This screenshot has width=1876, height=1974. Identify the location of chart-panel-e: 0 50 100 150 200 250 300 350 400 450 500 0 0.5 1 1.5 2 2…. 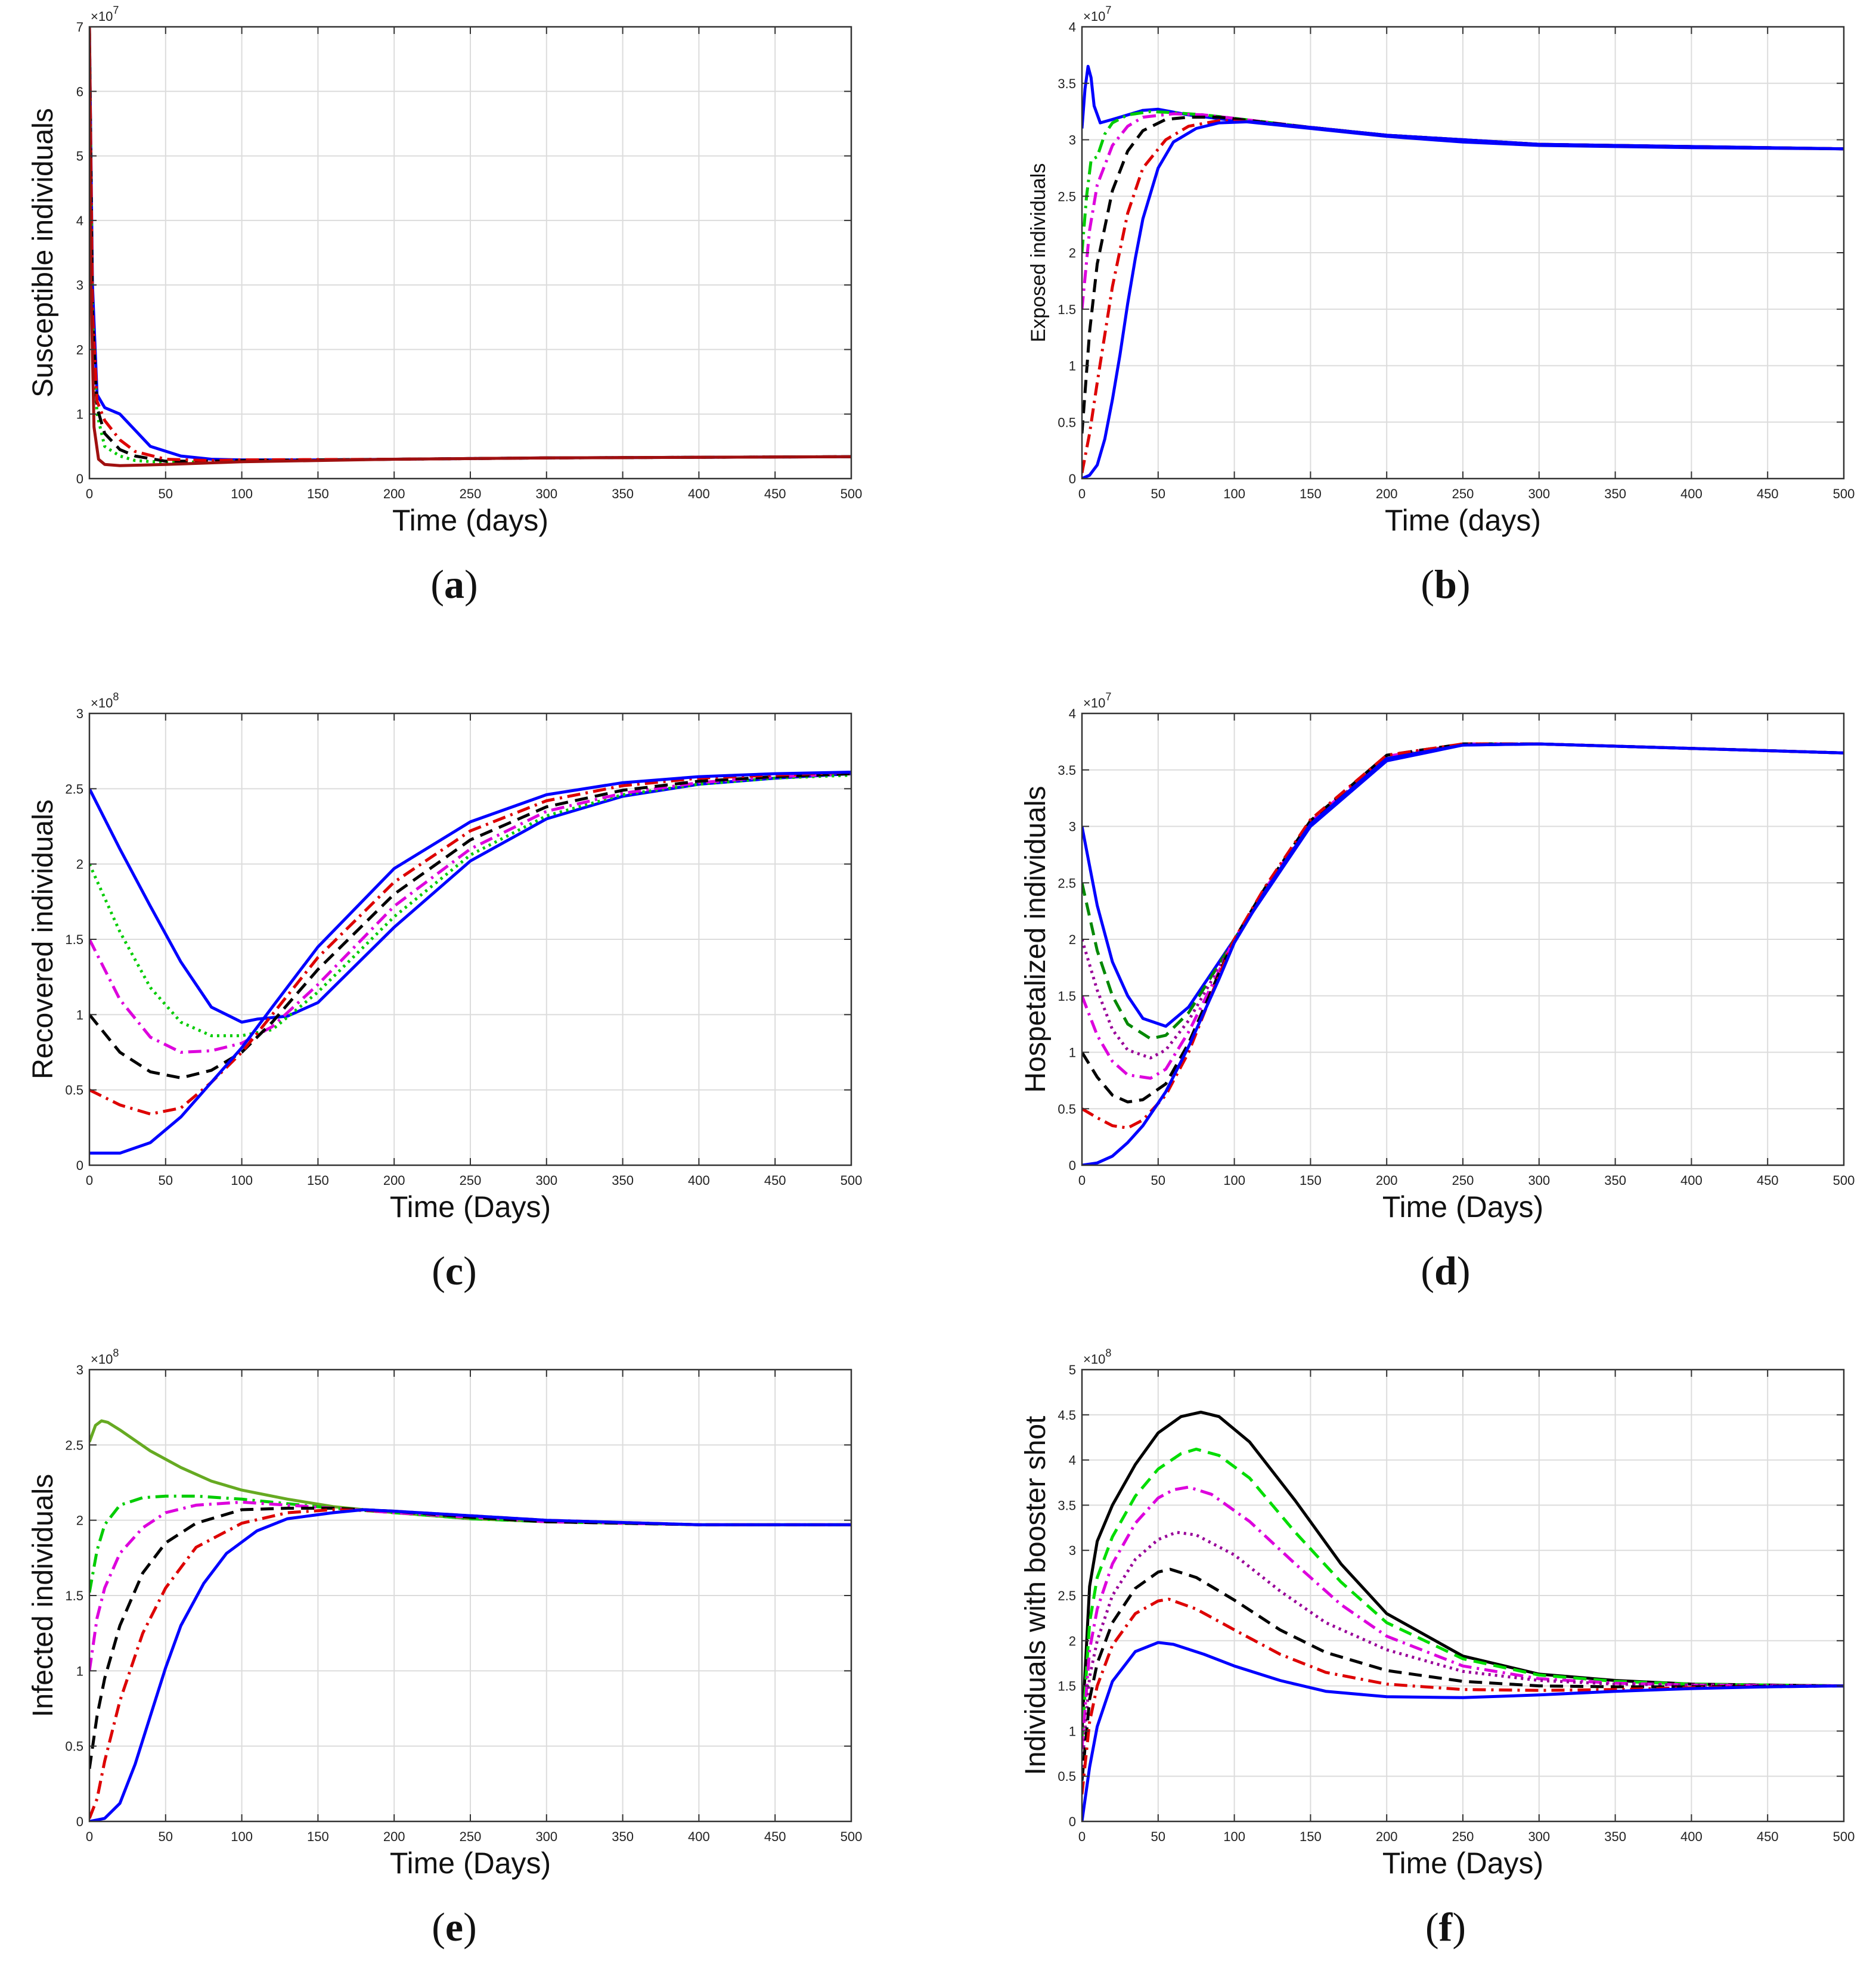
(444, 1648).